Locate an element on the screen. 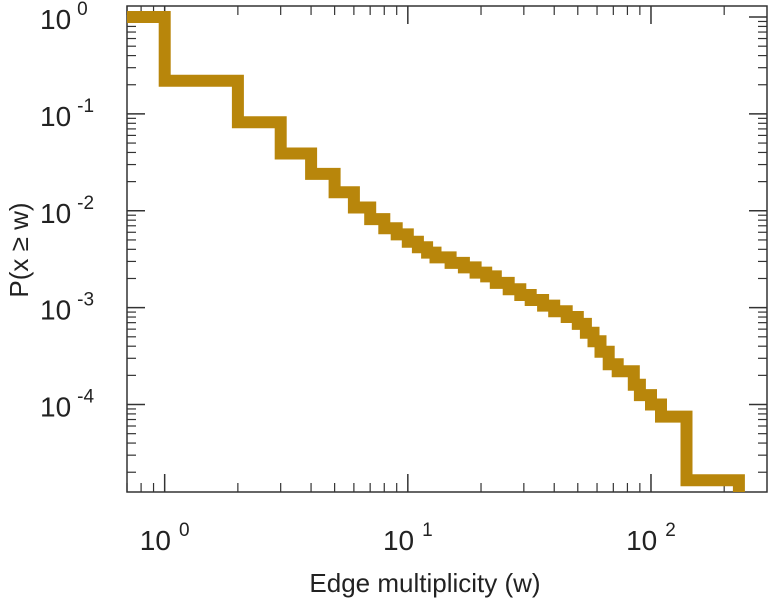 The image size is (771, 600). y-tick-label: 10 -4 is located at coordinates (67, 405).